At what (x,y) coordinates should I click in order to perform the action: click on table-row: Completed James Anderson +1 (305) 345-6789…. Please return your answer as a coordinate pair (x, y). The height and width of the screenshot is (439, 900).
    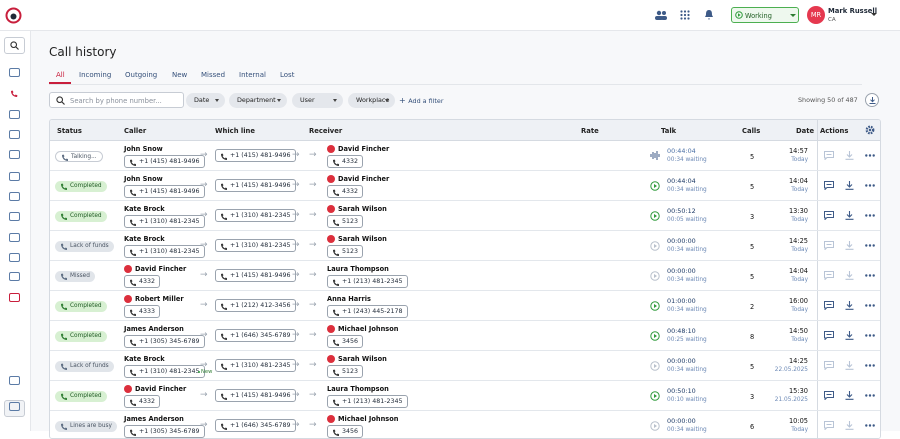
    Looking at the image, I should click on (465, 336).